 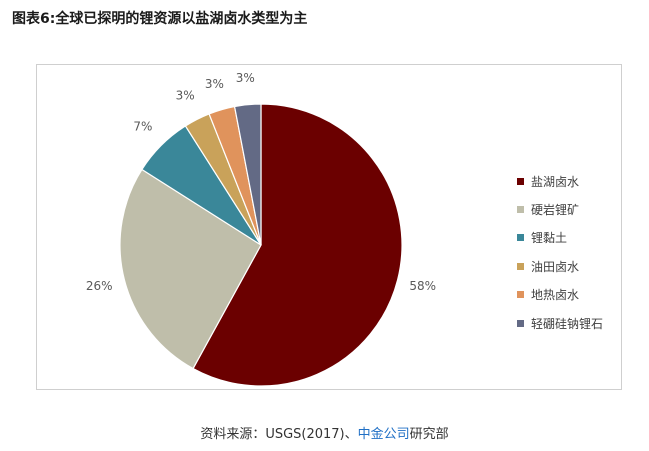 I want to click on legend-item: 轻硼硅钠锂石, so click(x=560, y=323).